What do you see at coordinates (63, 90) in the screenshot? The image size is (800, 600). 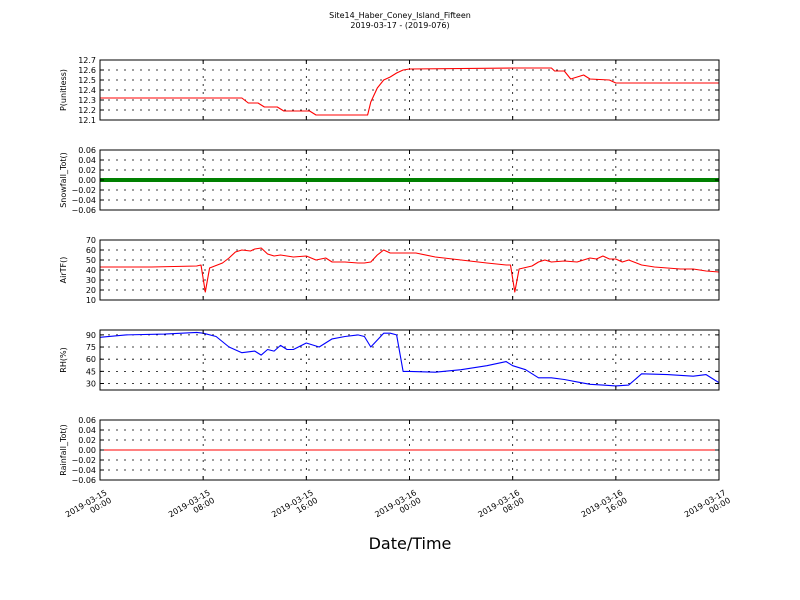 I see `y-axis-label-0: P(unitless)` at bounding box center [63, 90].